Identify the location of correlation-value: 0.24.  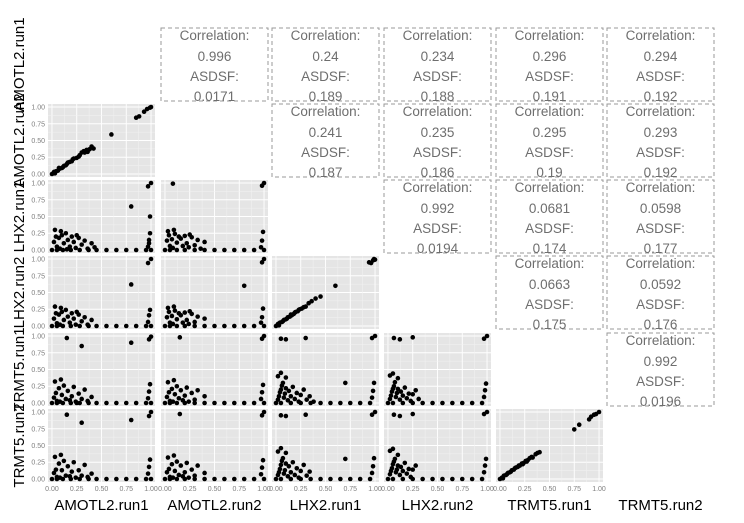
(325, 56).